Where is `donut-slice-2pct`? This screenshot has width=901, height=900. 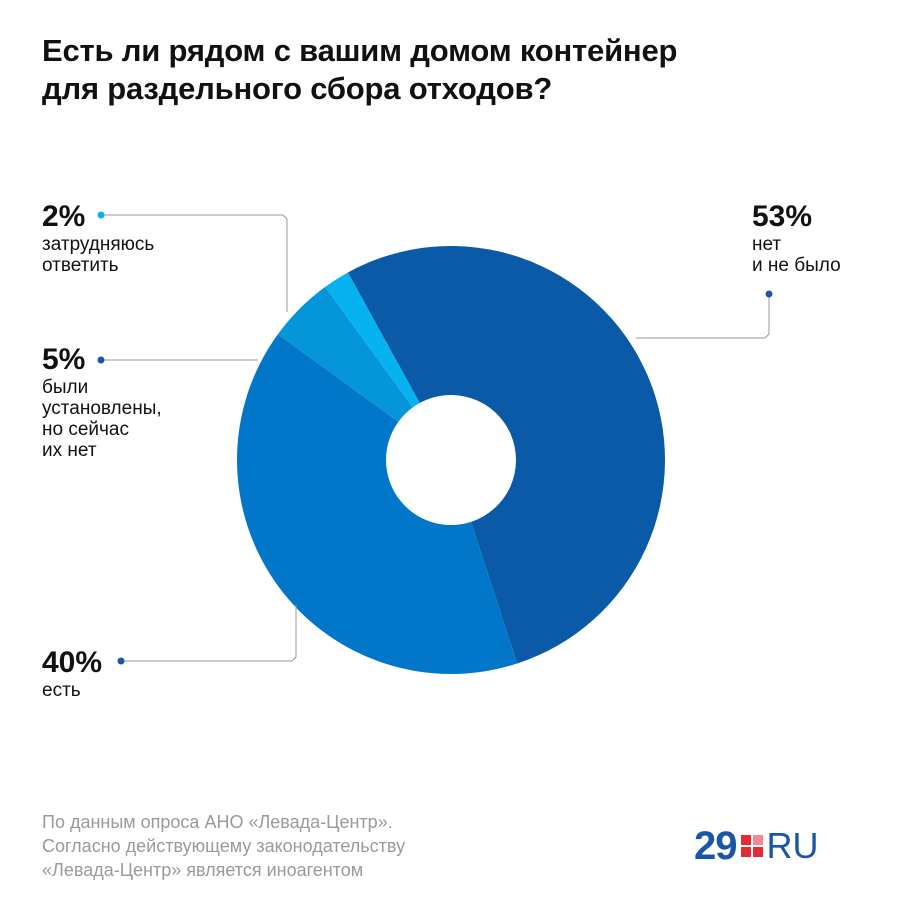 donut-slice-2pct is located at coordinates (372, 340).